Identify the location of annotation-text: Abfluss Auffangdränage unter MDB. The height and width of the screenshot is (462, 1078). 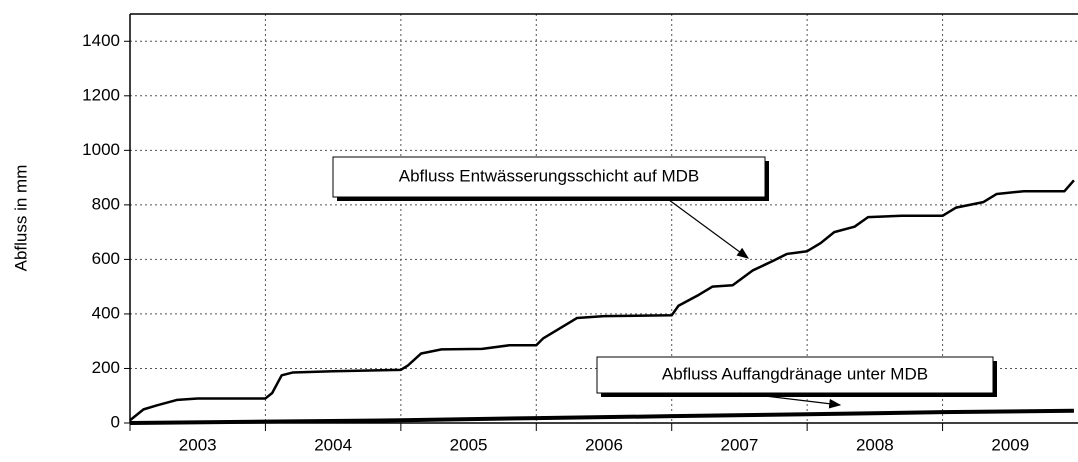
(795, 373).